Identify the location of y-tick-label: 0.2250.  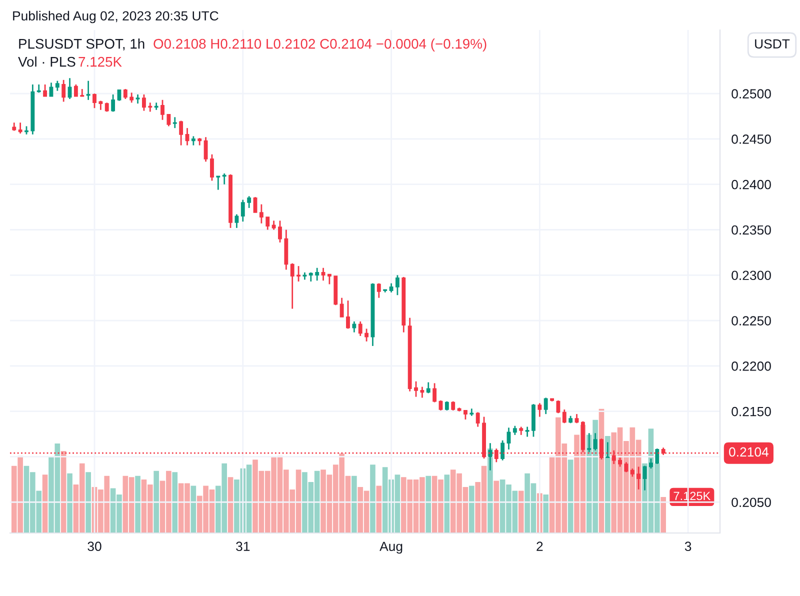
(751, 321).